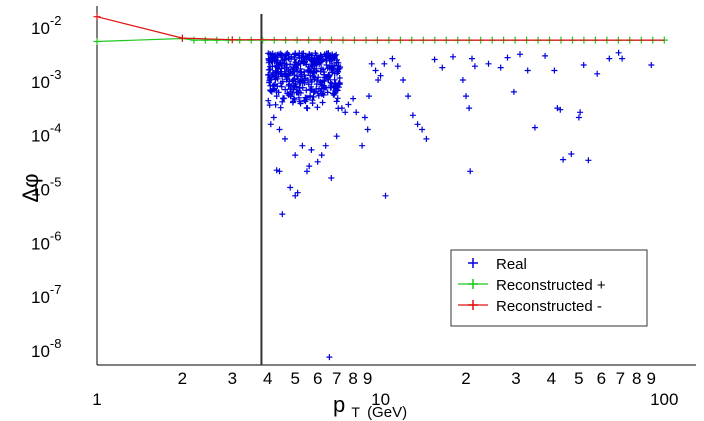  Describe the element at coordinates (380, 28) in the screenshot. I see `reconstructed-minus-line` at that location.